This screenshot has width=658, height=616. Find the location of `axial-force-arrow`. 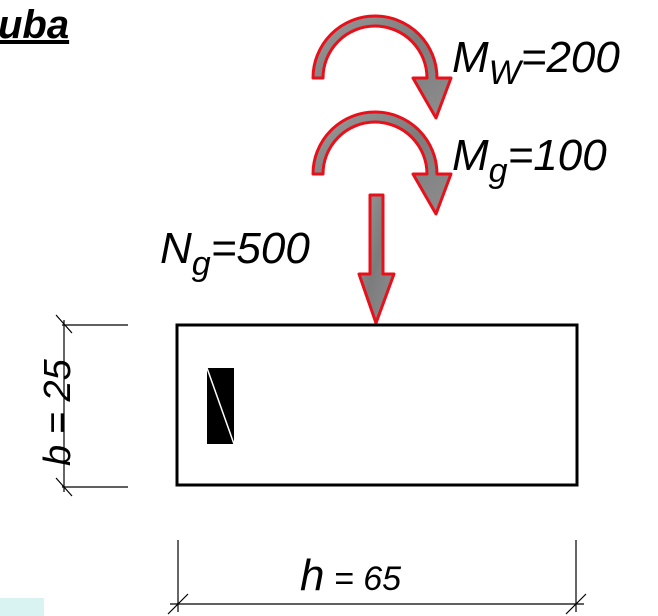

axial-force-arrow is located at coordinates (376, 259).